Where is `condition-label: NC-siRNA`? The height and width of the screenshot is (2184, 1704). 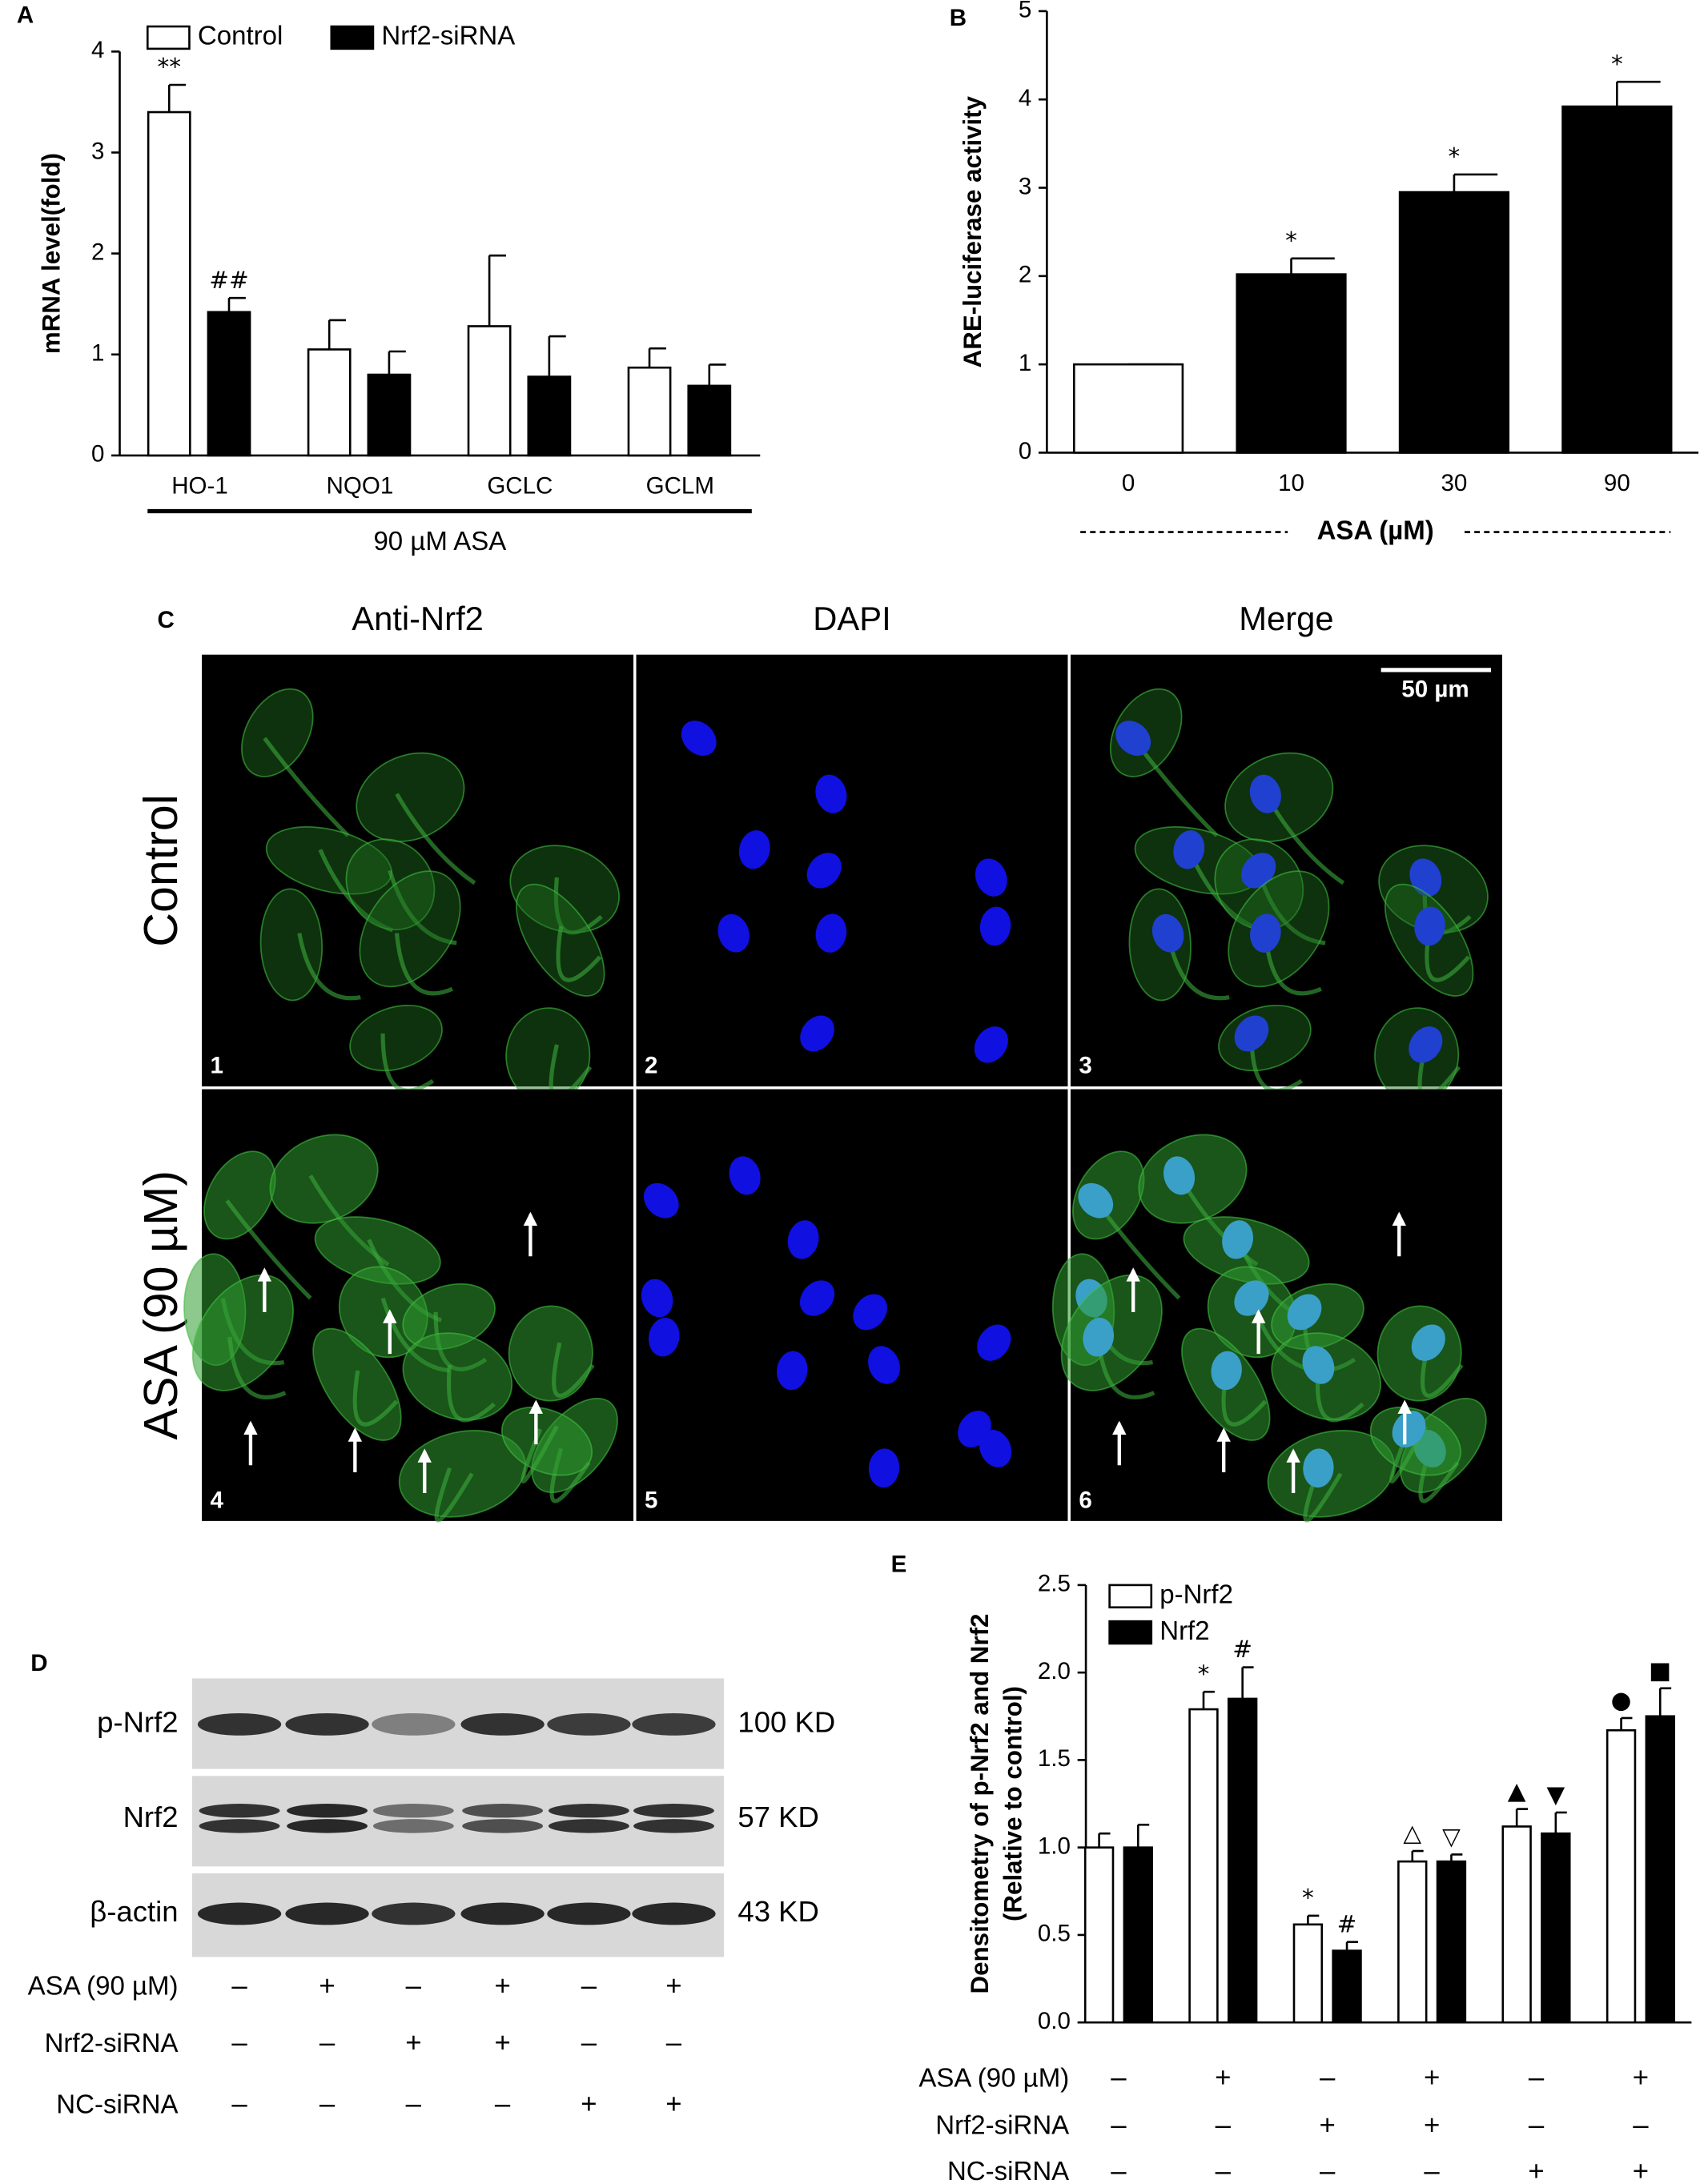
condition-label: NC-siRNA is located at coordinates (117, 2104).